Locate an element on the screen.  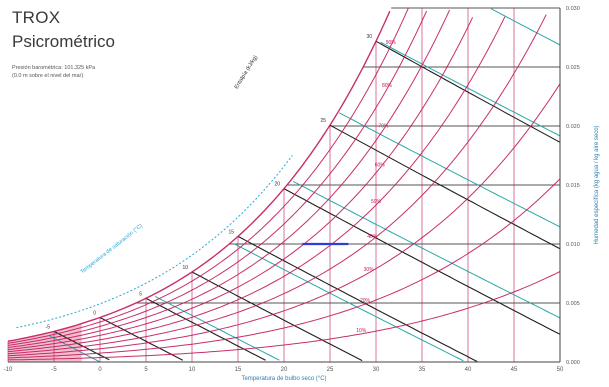
wet-bulb-label: 20 is located at coordinates (277, 185).